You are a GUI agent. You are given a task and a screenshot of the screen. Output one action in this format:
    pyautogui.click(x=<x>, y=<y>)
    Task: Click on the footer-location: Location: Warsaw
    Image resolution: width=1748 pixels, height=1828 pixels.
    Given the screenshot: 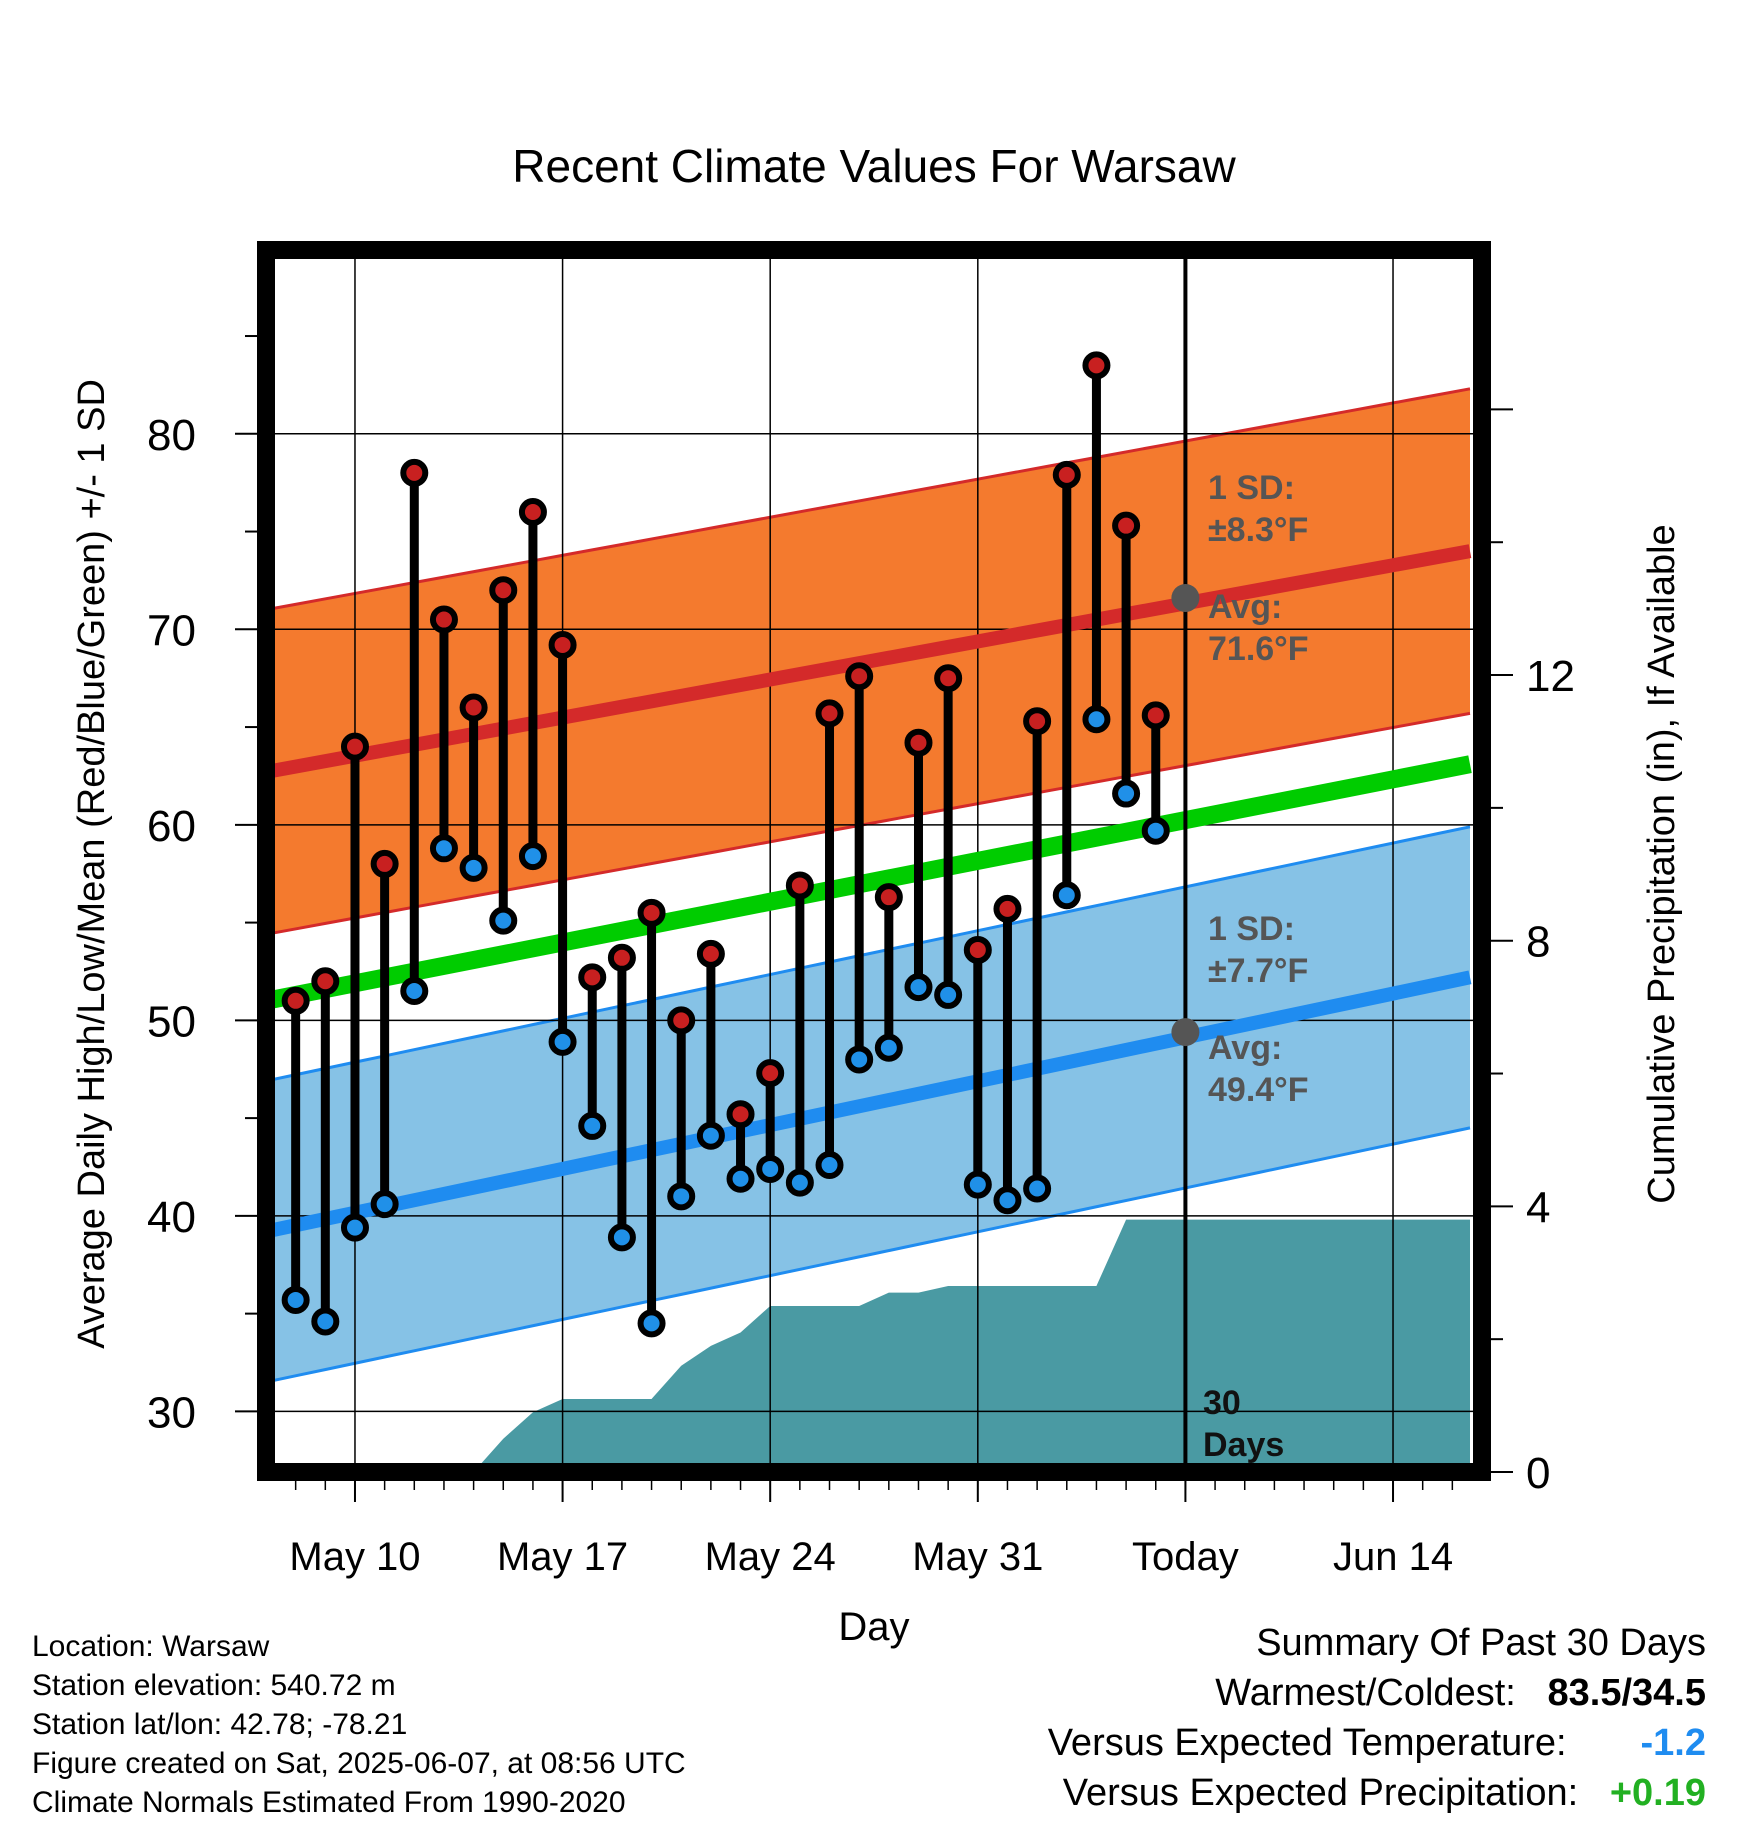 What is the action you would take?
    pyautogui.click(x=151, y=1646)
    